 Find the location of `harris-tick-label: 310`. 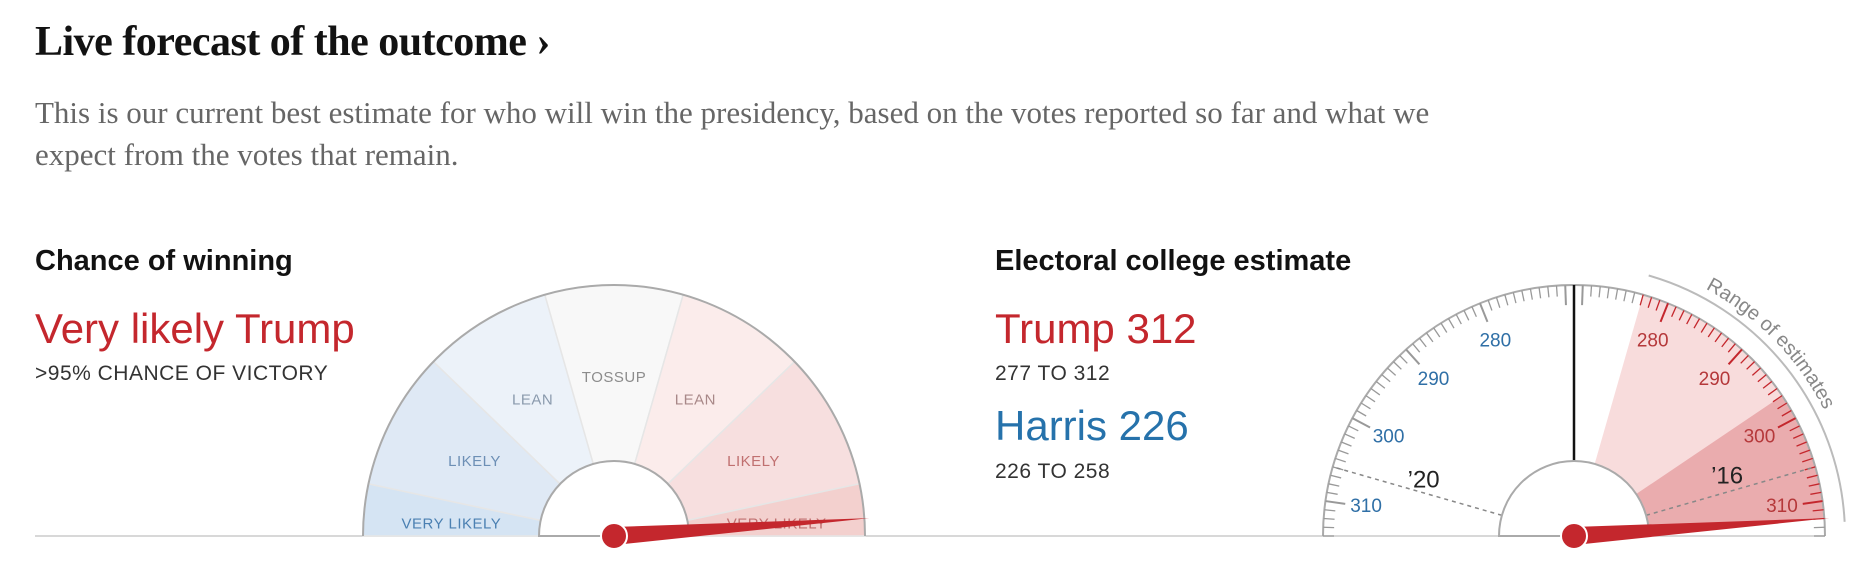

harris-tick-label: 310 is located at coordinates (1366, 506).